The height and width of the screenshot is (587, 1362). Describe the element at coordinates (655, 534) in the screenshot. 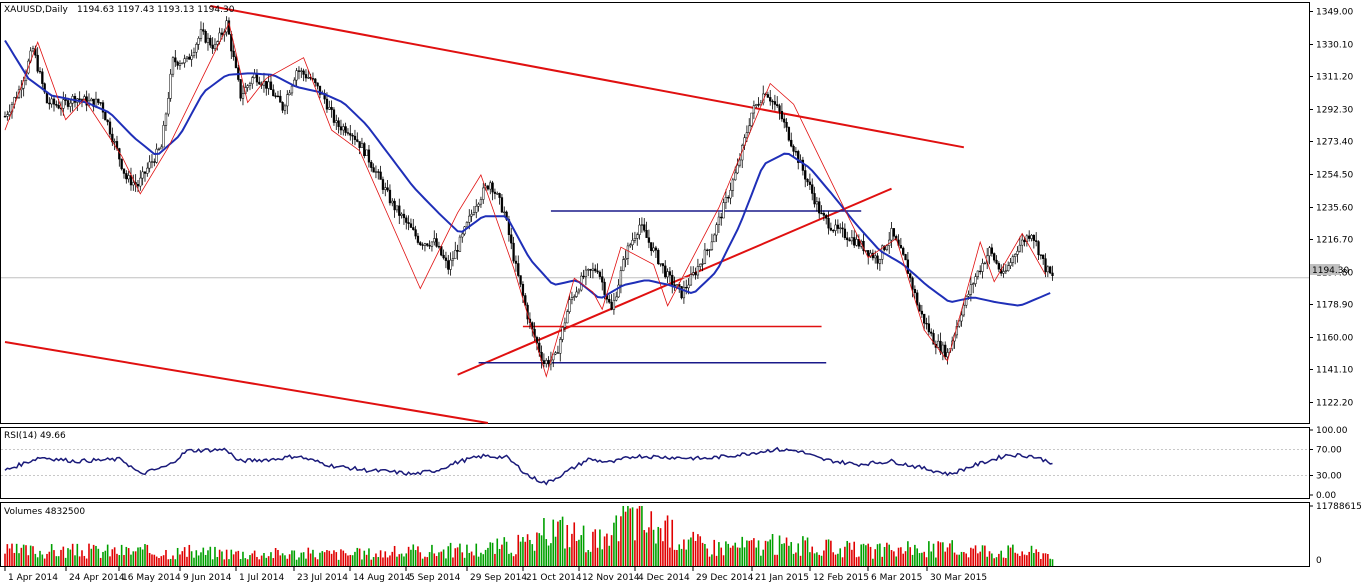

I see `volume-panel-frame` at that location.